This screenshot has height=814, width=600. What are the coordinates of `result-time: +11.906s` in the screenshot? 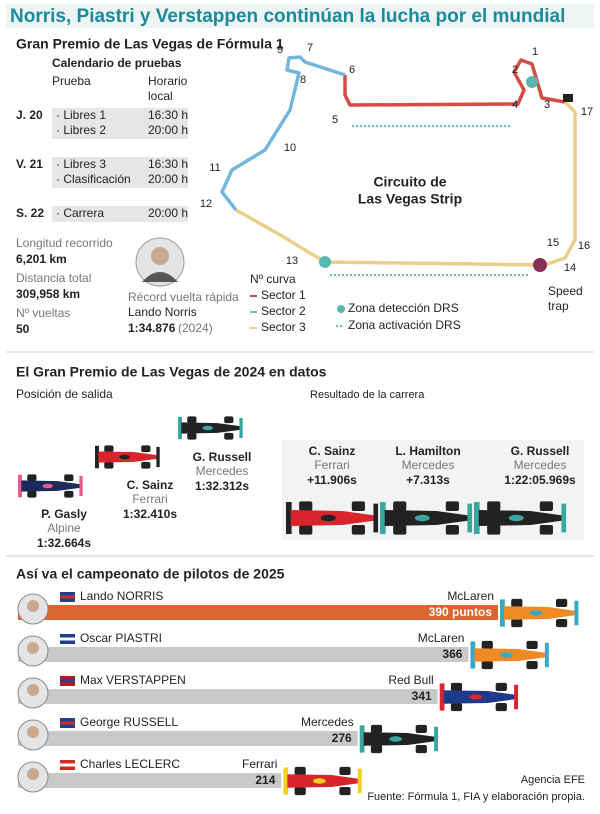 It's located at (332, 480).